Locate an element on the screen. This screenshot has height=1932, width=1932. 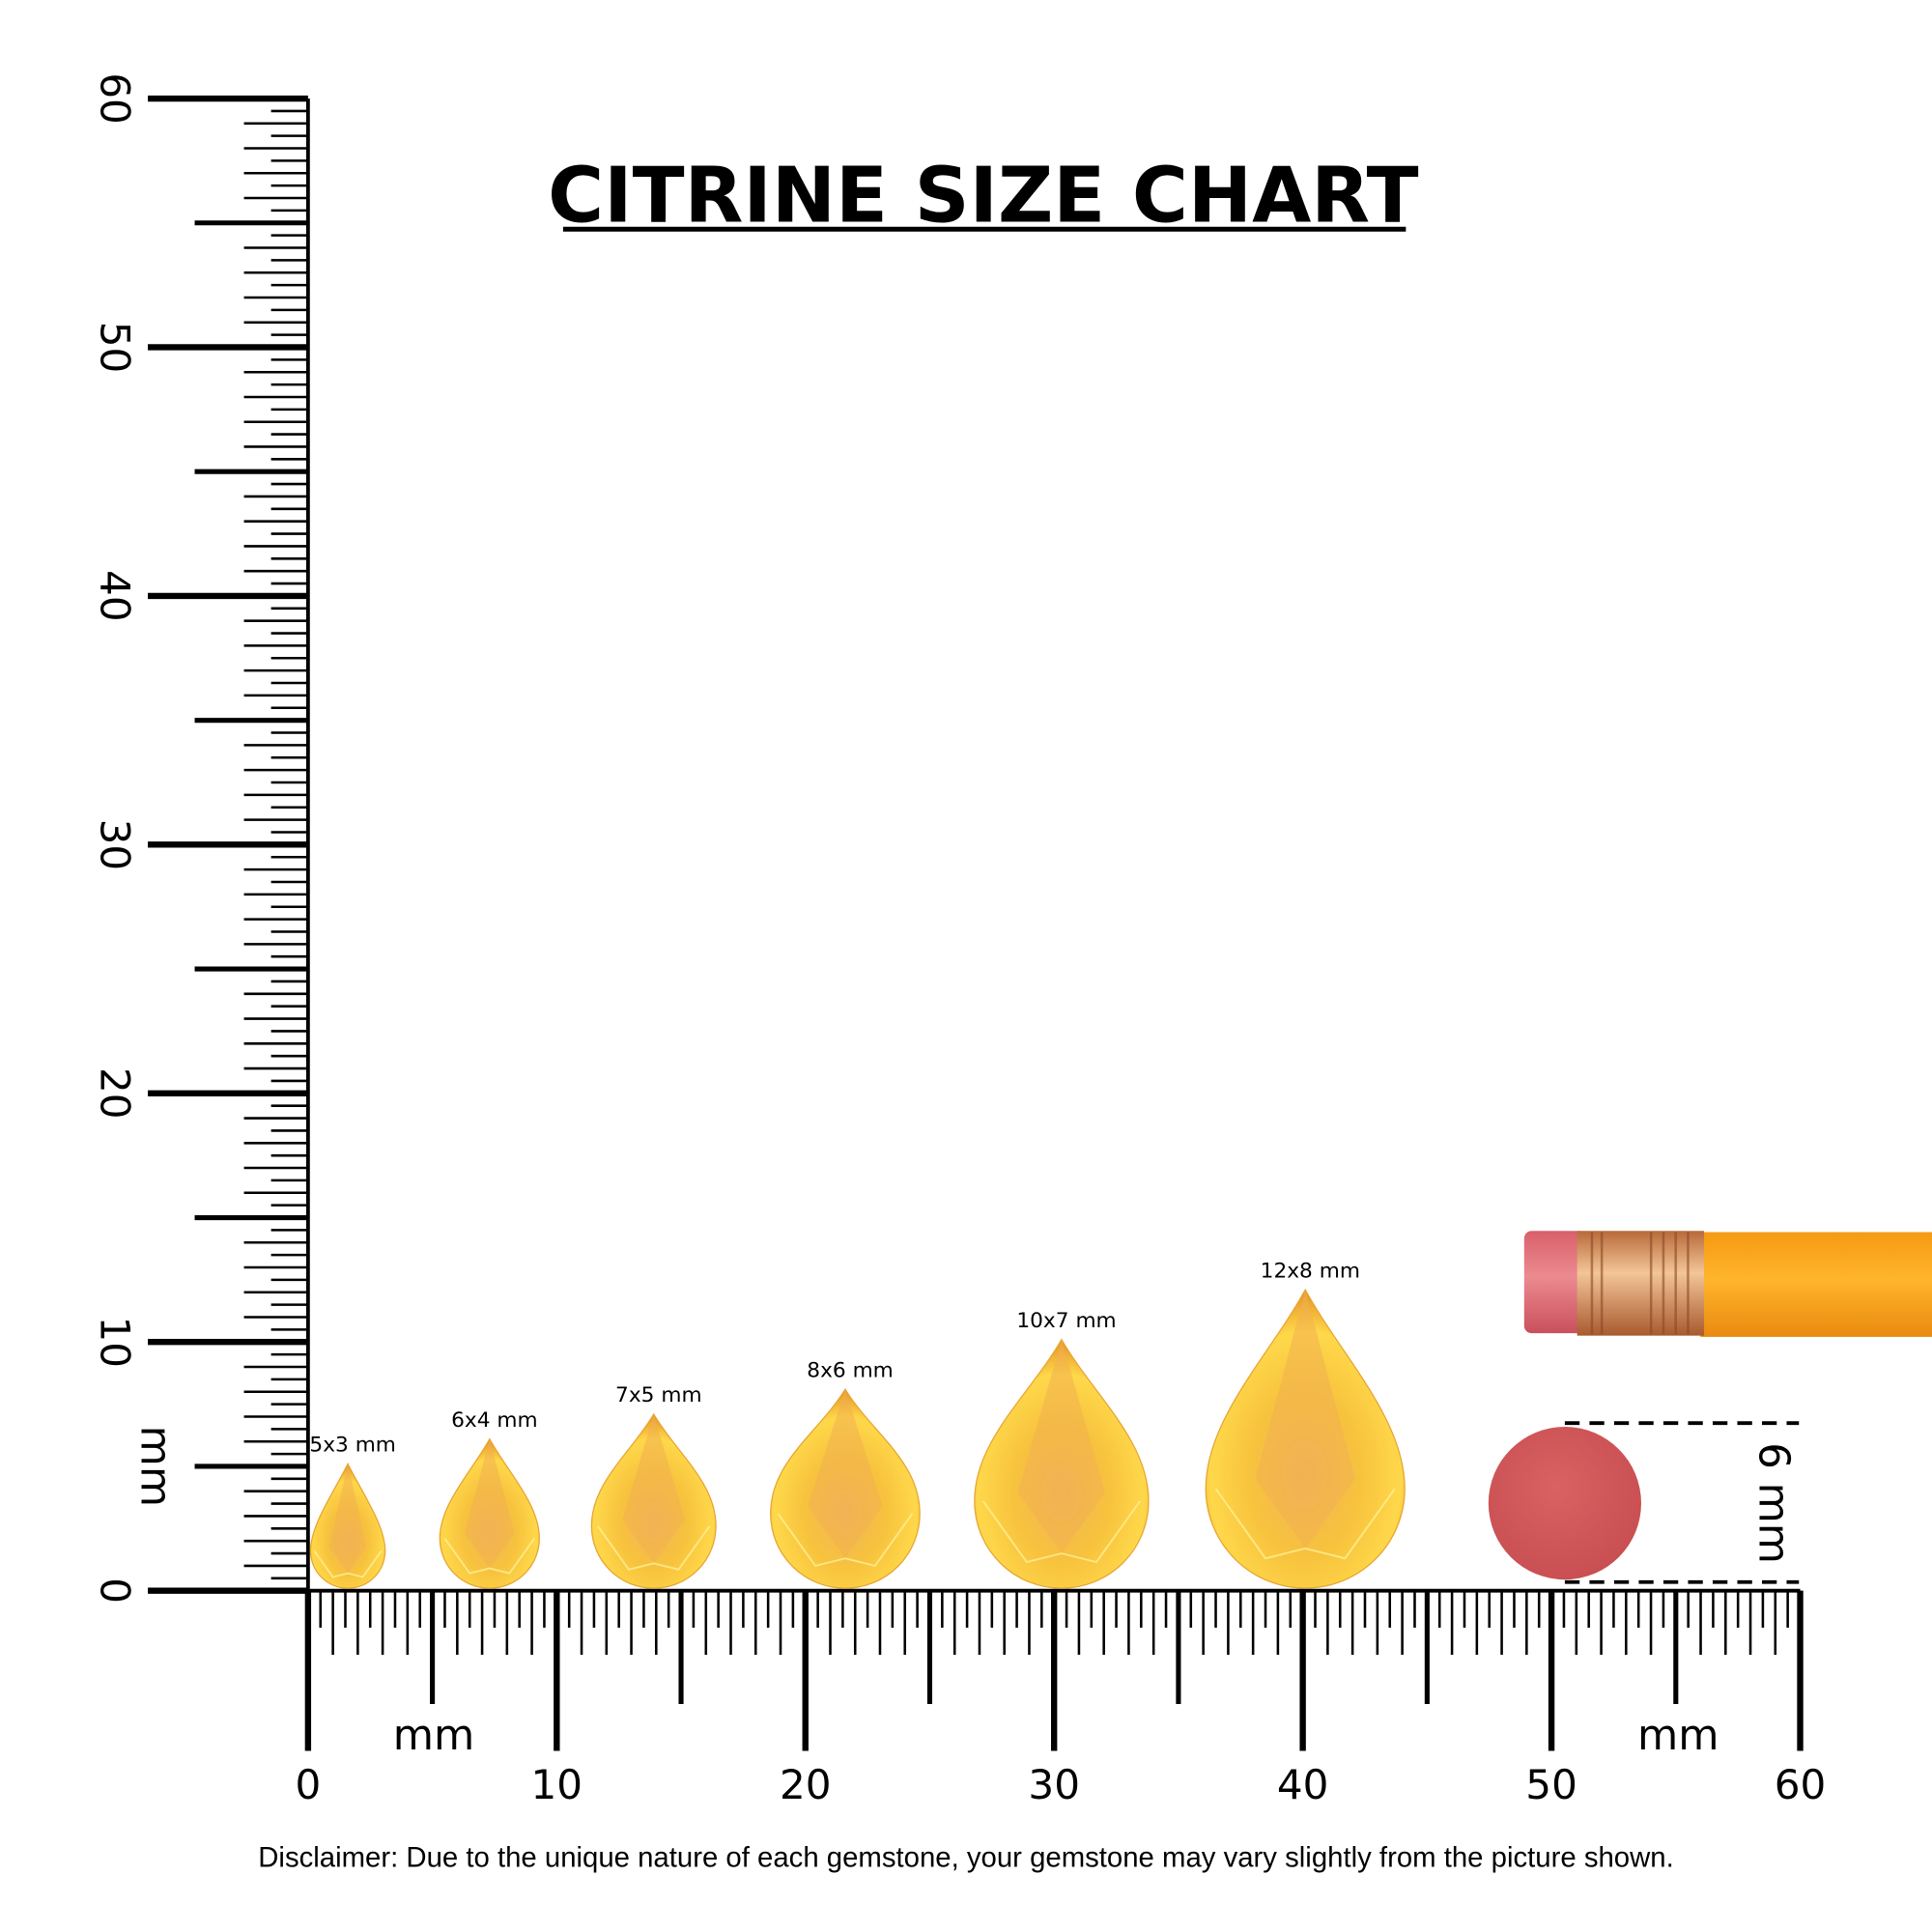
gem-size-label: 5x3 mm is located at coordinates (352, 1446).